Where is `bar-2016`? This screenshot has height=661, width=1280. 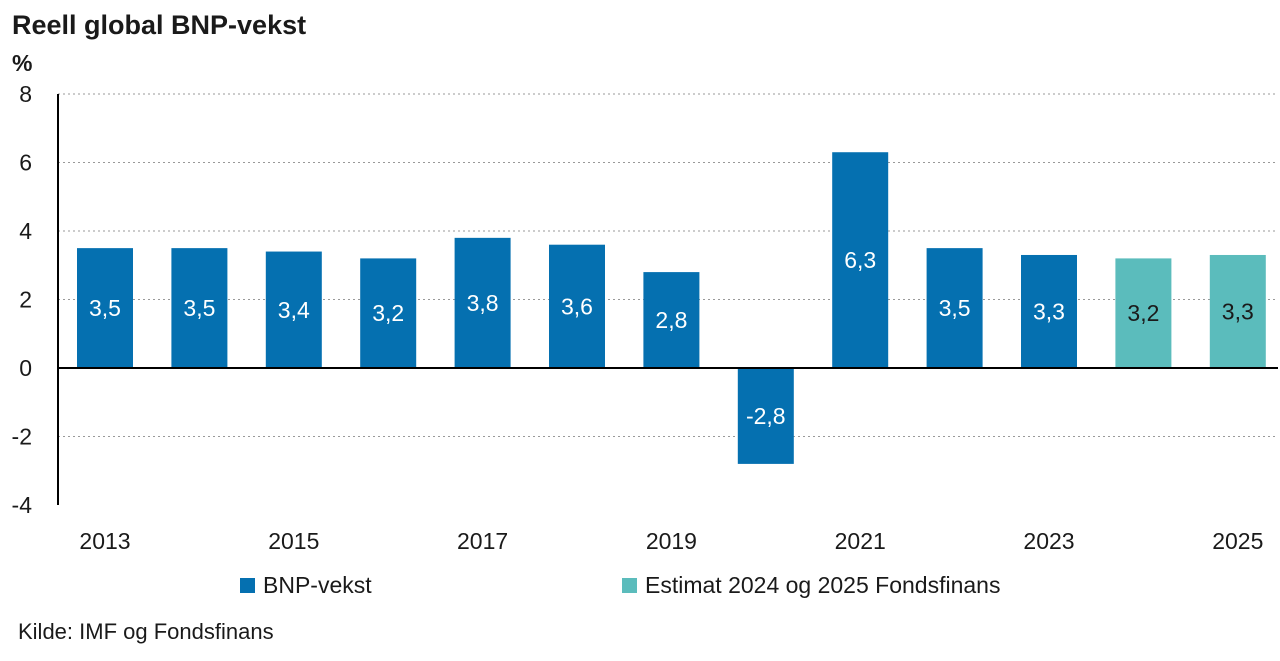 bar-2016 is located at coordinates (388, 313).